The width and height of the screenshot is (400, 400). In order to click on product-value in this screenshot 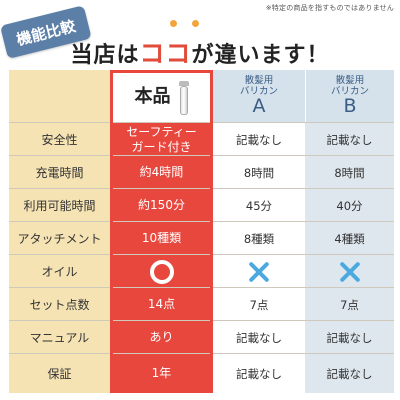, I will do `click(161, 271)`.